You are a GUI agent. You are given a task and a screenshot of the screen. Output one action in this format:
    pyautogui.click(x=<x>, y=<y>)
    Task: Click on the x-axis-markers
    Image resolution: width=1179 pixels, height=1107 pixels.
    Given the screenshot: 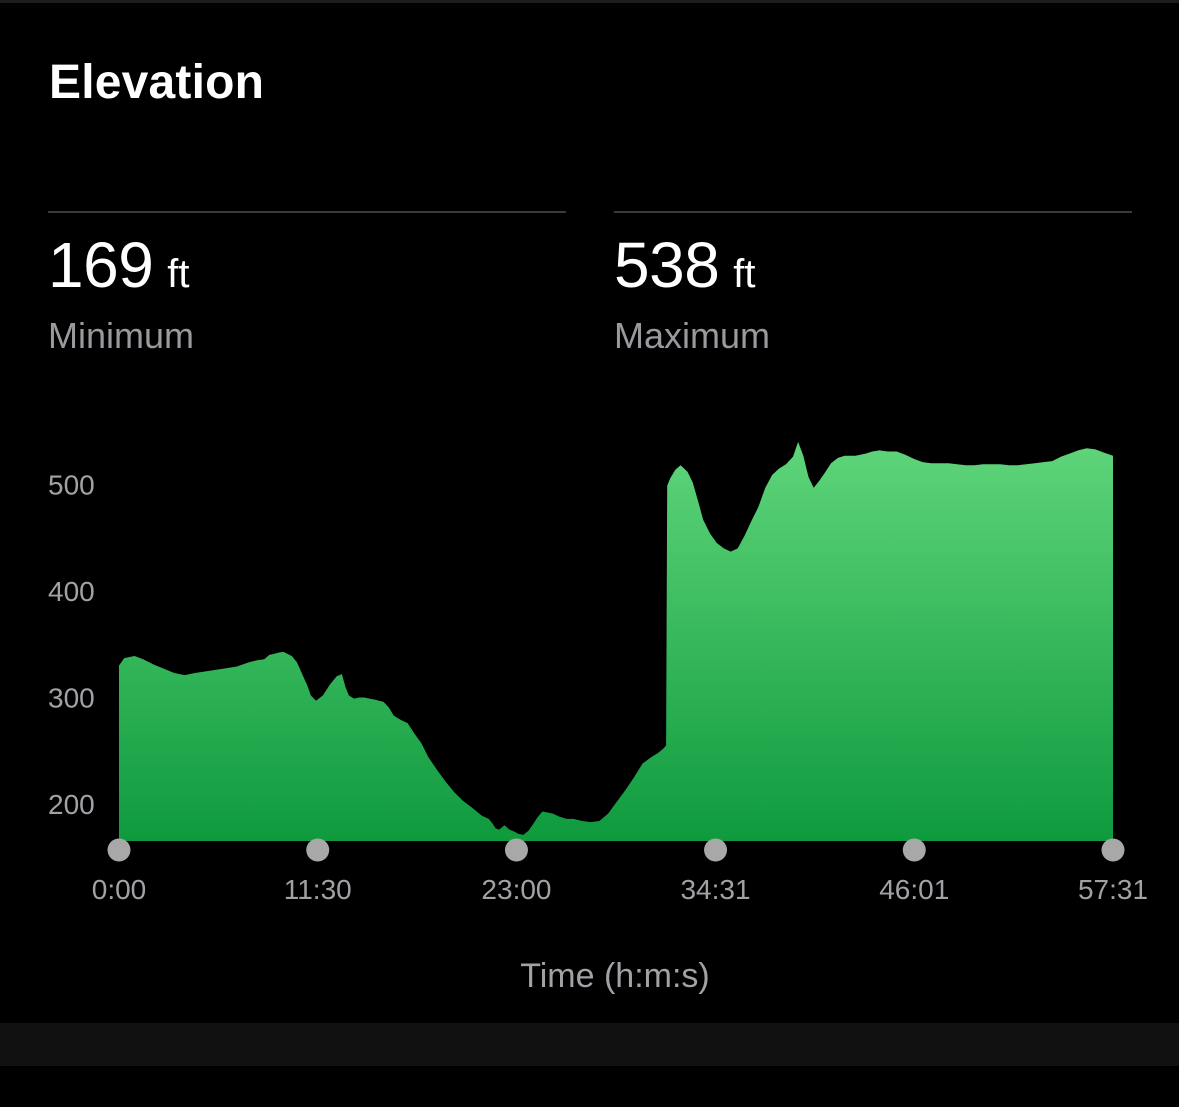 What is the action you would take?
    pyautogui.click(x=616, y=850)
    